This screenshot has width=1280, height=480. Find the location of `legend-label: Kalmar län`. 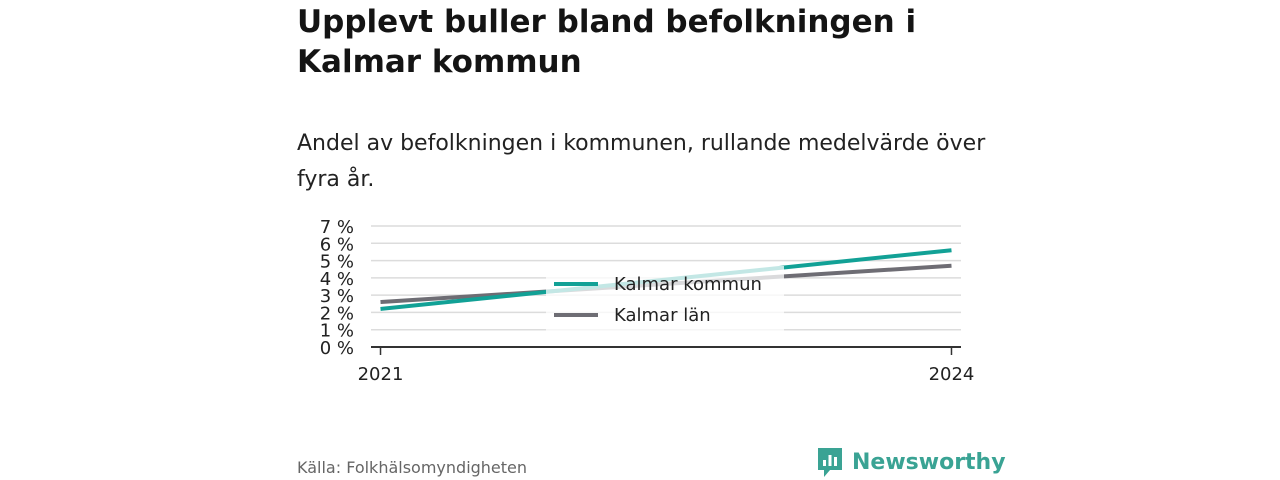

legend-label: Kalmar län is located at coordinates (662, 315).